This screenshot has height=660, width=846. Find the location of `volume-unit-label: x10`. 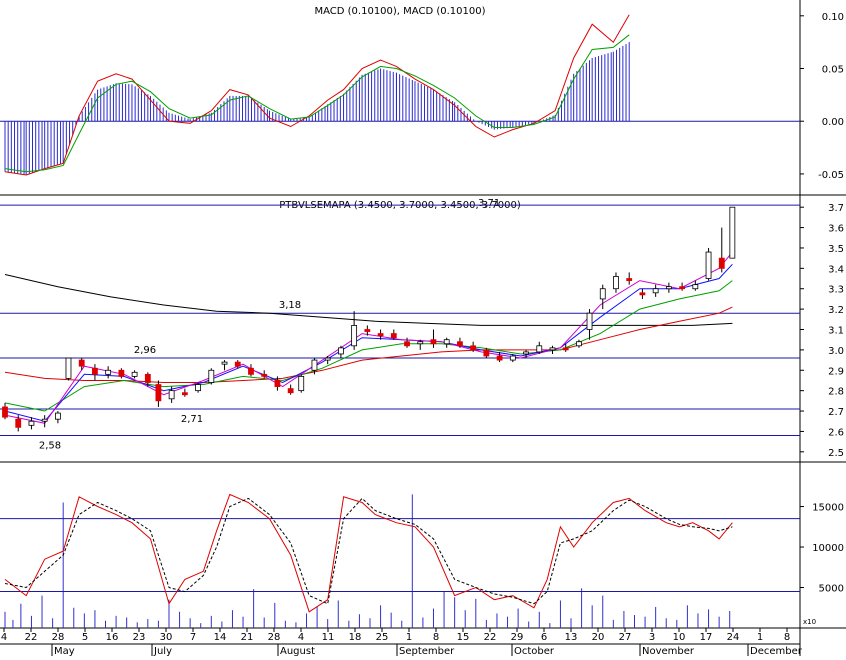

volume-unit-label: x10 is located at coordinates (809, 622).